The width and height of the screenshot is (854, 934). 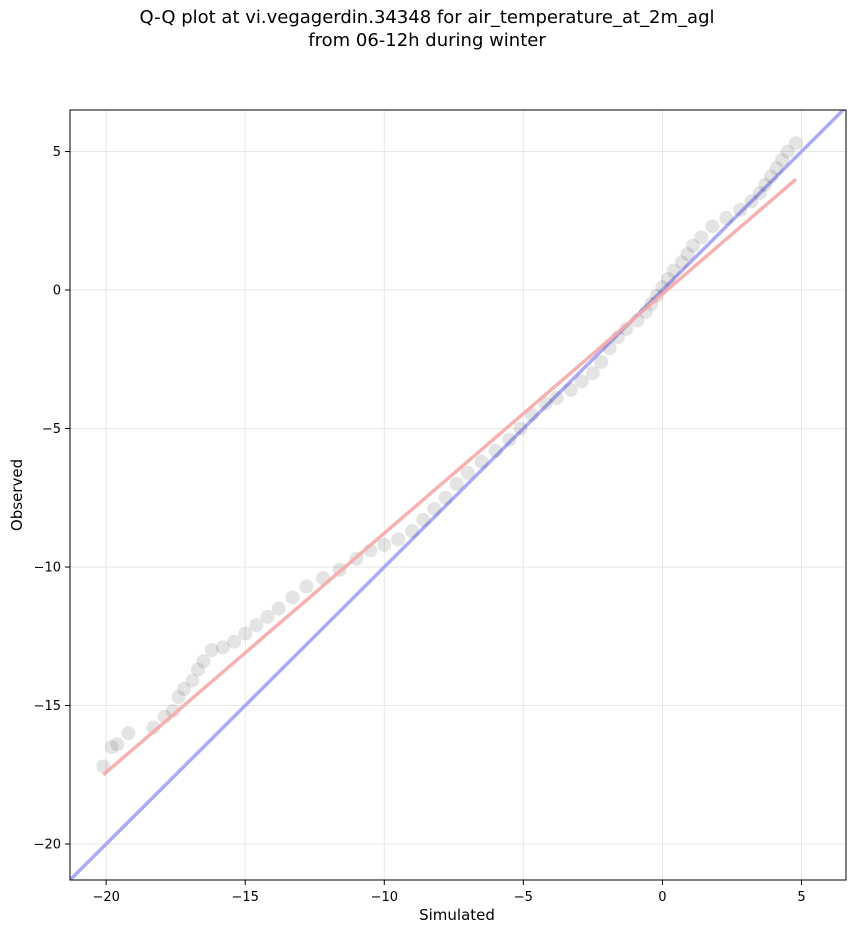 I want to click on x-tick-label: 0, so click(x=662, y=897).